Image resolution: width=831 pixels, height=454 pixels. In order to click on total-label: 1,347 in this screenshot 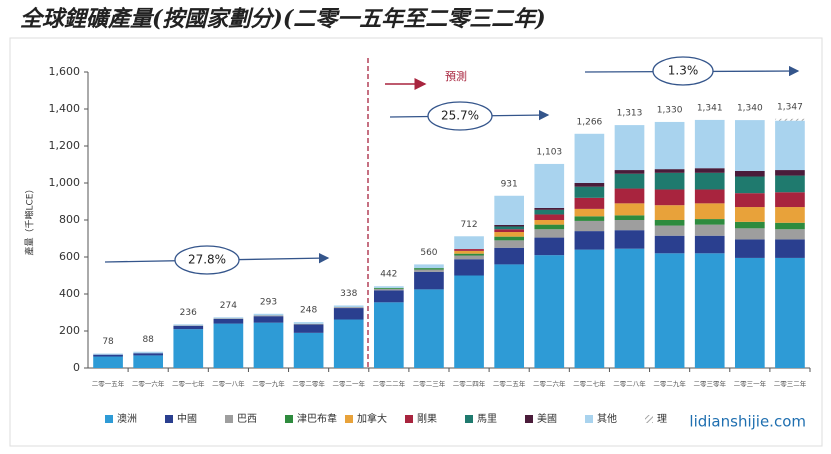, I will do `click(790, 107)`.